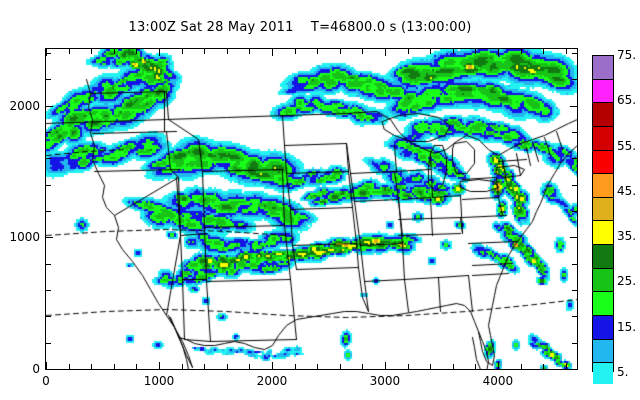 The image size is (640, 400). What do you see at coordinates (272, 381) in the screenshot?
I see `x-tick-label: 2000` at bounding box center [272, 381].